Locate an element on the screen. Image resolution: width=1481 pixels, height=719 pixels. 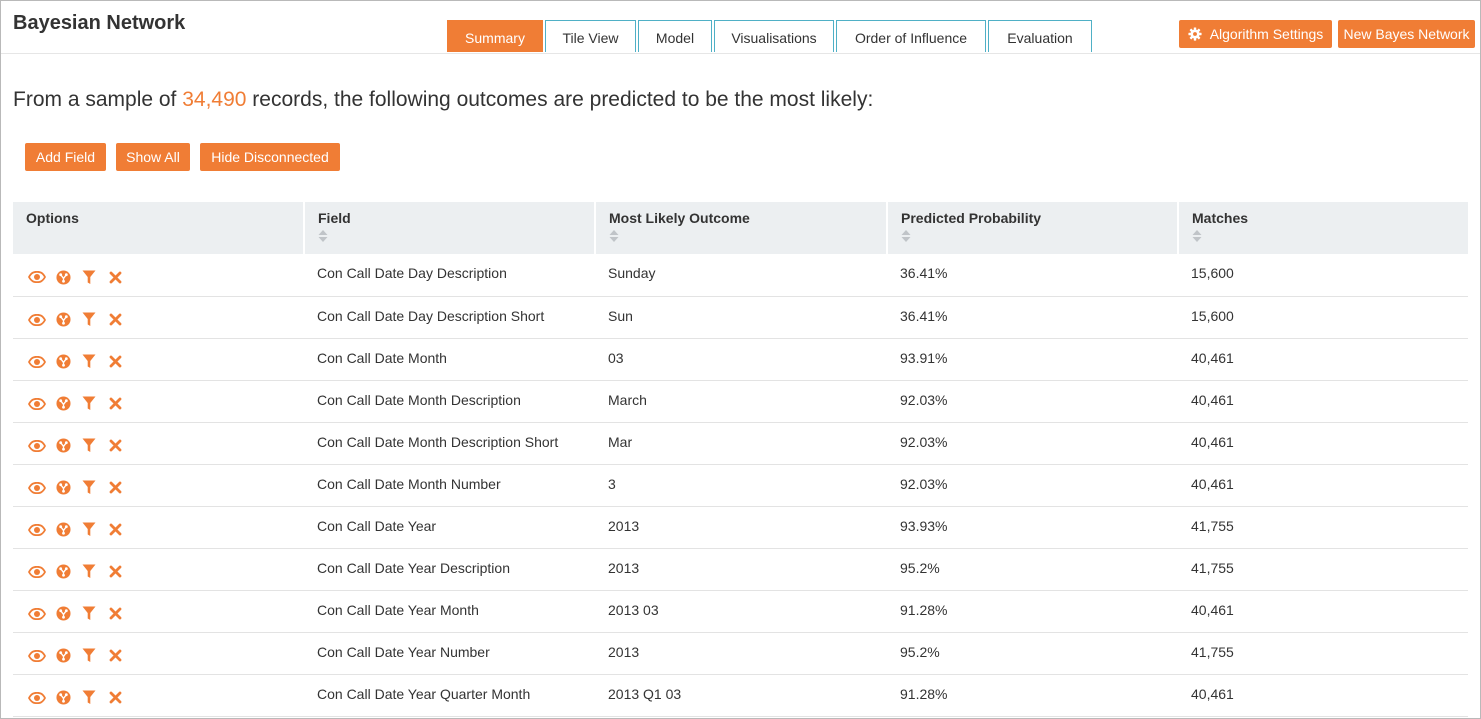
column-header-outcome: Most Likely Outcome is located at coordinates (740, 228).